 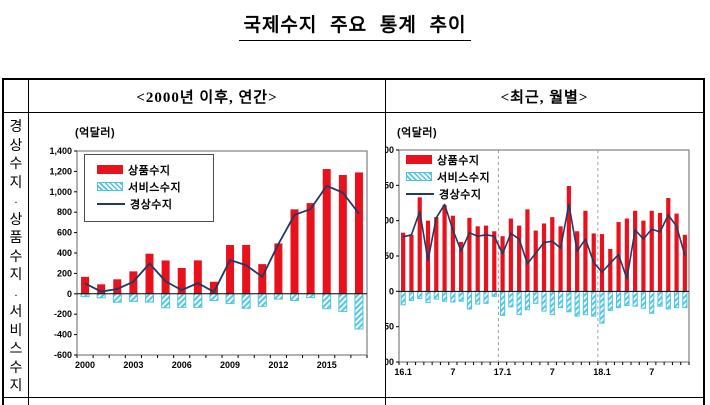 What do you see at coordinates (64, 212) in the screenshot?
I see `y-tick-label: 800` at bounding box center [64, 212].